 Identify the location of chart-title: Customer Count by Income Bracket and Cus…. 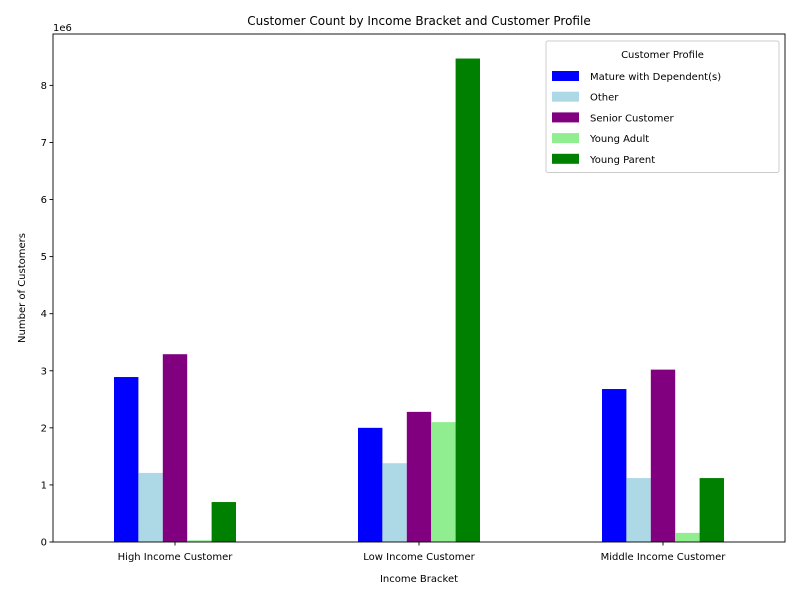
(418, 21).